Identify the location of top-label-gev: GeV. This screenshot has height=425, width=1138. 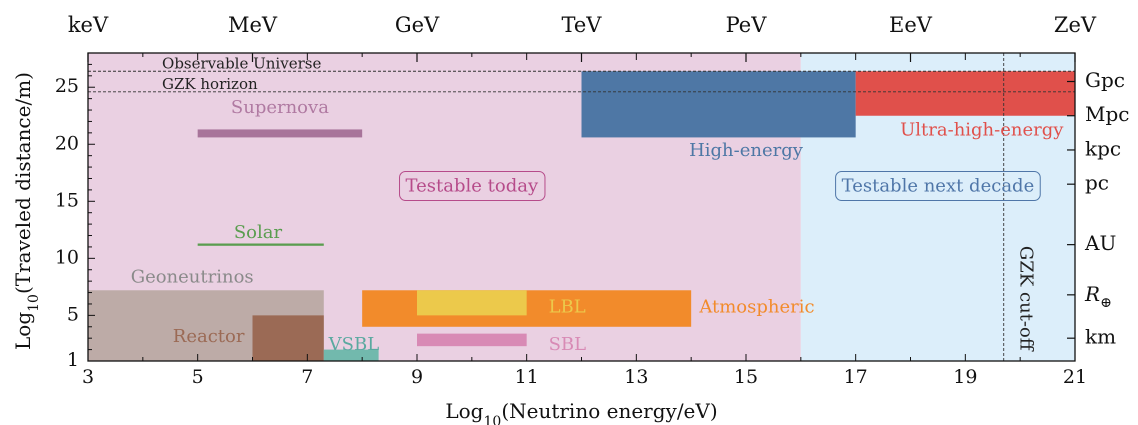
(417, 25).